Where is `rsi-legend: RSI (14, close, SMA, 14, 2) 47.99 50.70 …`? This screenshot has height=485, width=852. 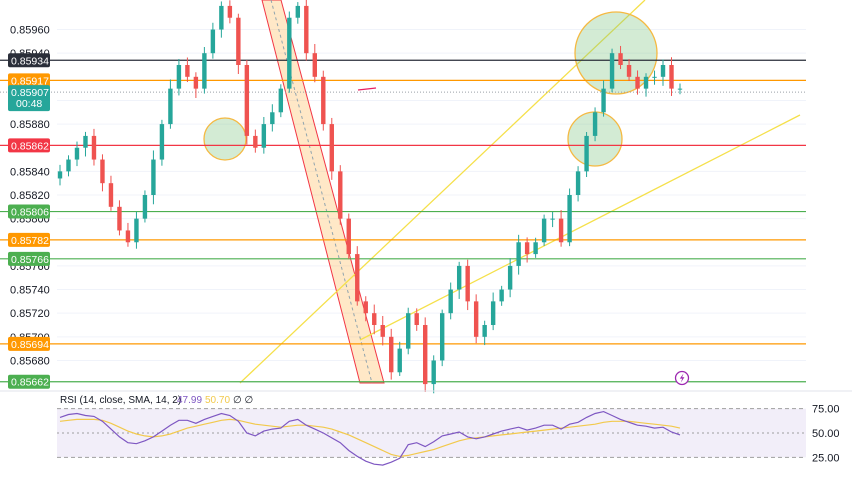
rsi-legend: RSI (14, close, SMA, 14, 2) 47.99 50.70 … is located at coordinates (156, 400).